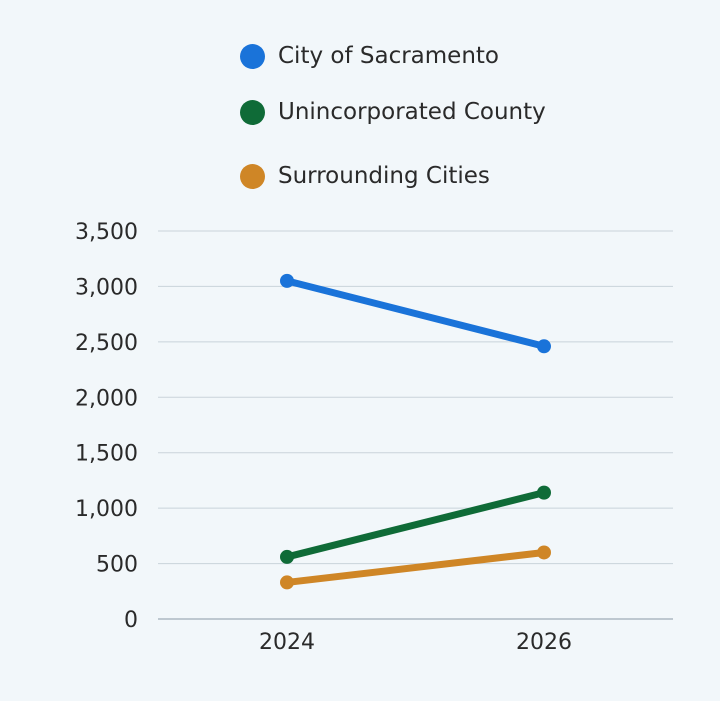  What do you see at coordinates (388, 56) in the screenshot?
I see `legend-label: City of Sacramento` at bounding box center [388, 56].